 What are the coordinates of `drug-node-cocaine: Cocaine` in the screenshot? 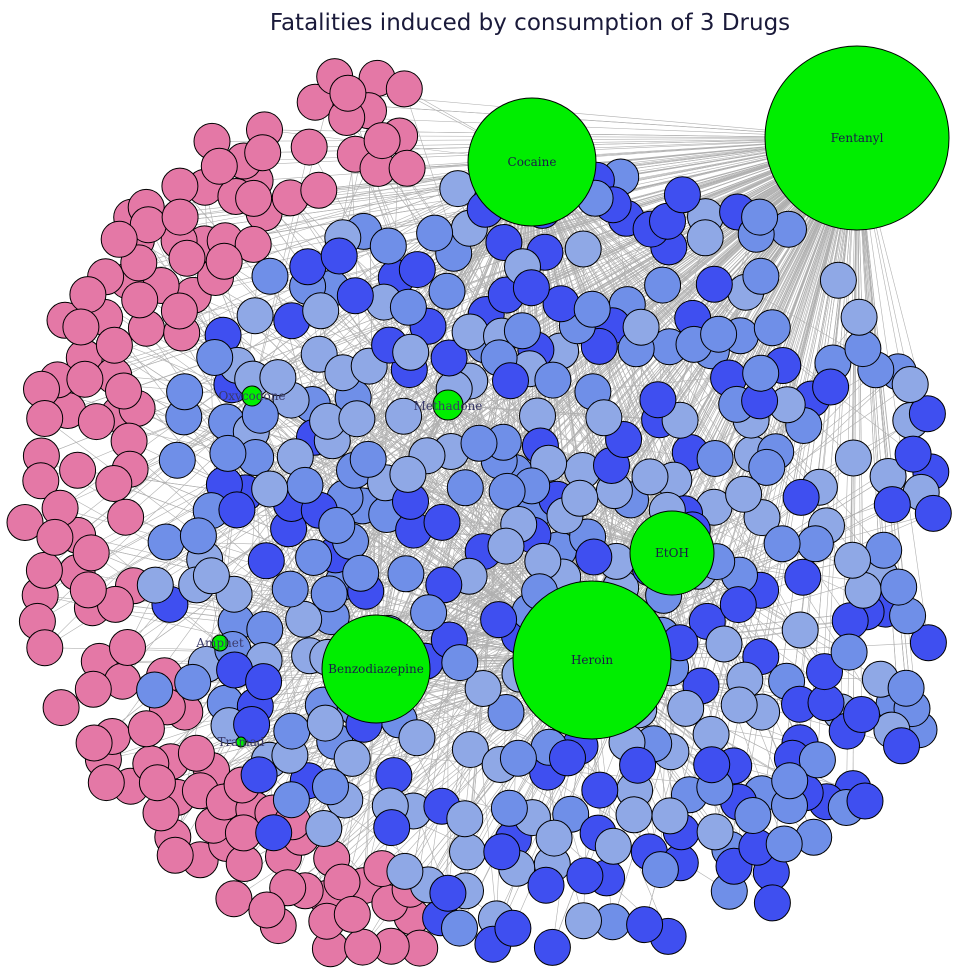 It's located at (532, 162).